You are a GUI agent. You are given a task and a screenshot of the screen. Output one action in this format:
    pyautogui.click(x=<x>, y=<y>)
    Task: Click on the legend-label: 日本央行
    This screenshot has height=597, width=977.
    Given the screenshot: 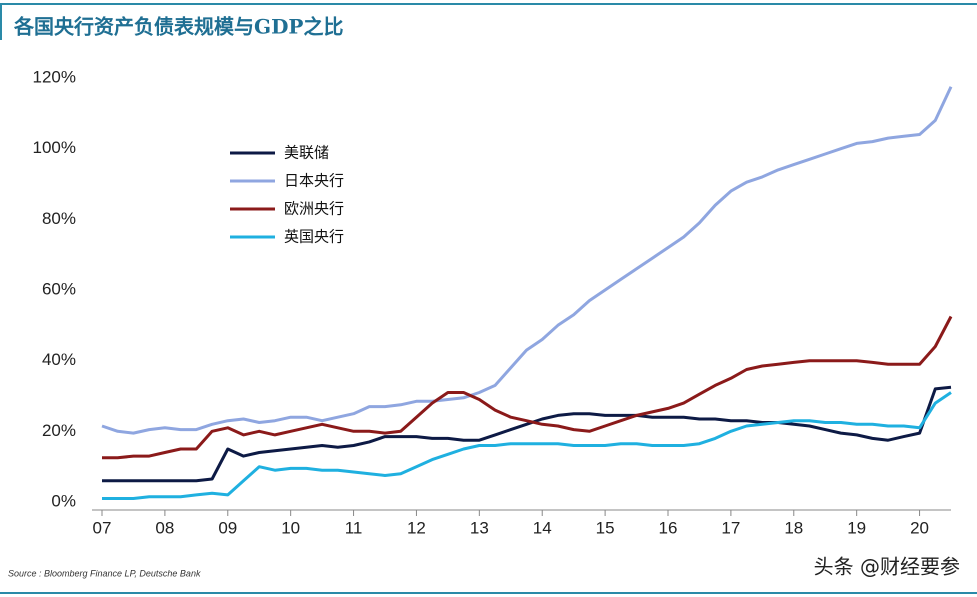 What is the action you would take?
    pyautogui.click(x=314, y=181)
    